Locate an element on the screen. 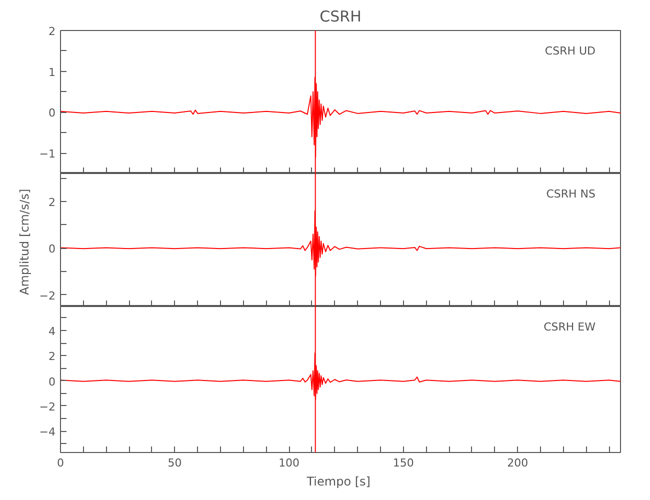 This screenshot has width=650, height=500. annotation: CSRH UD is located at coordinates (570, 51).